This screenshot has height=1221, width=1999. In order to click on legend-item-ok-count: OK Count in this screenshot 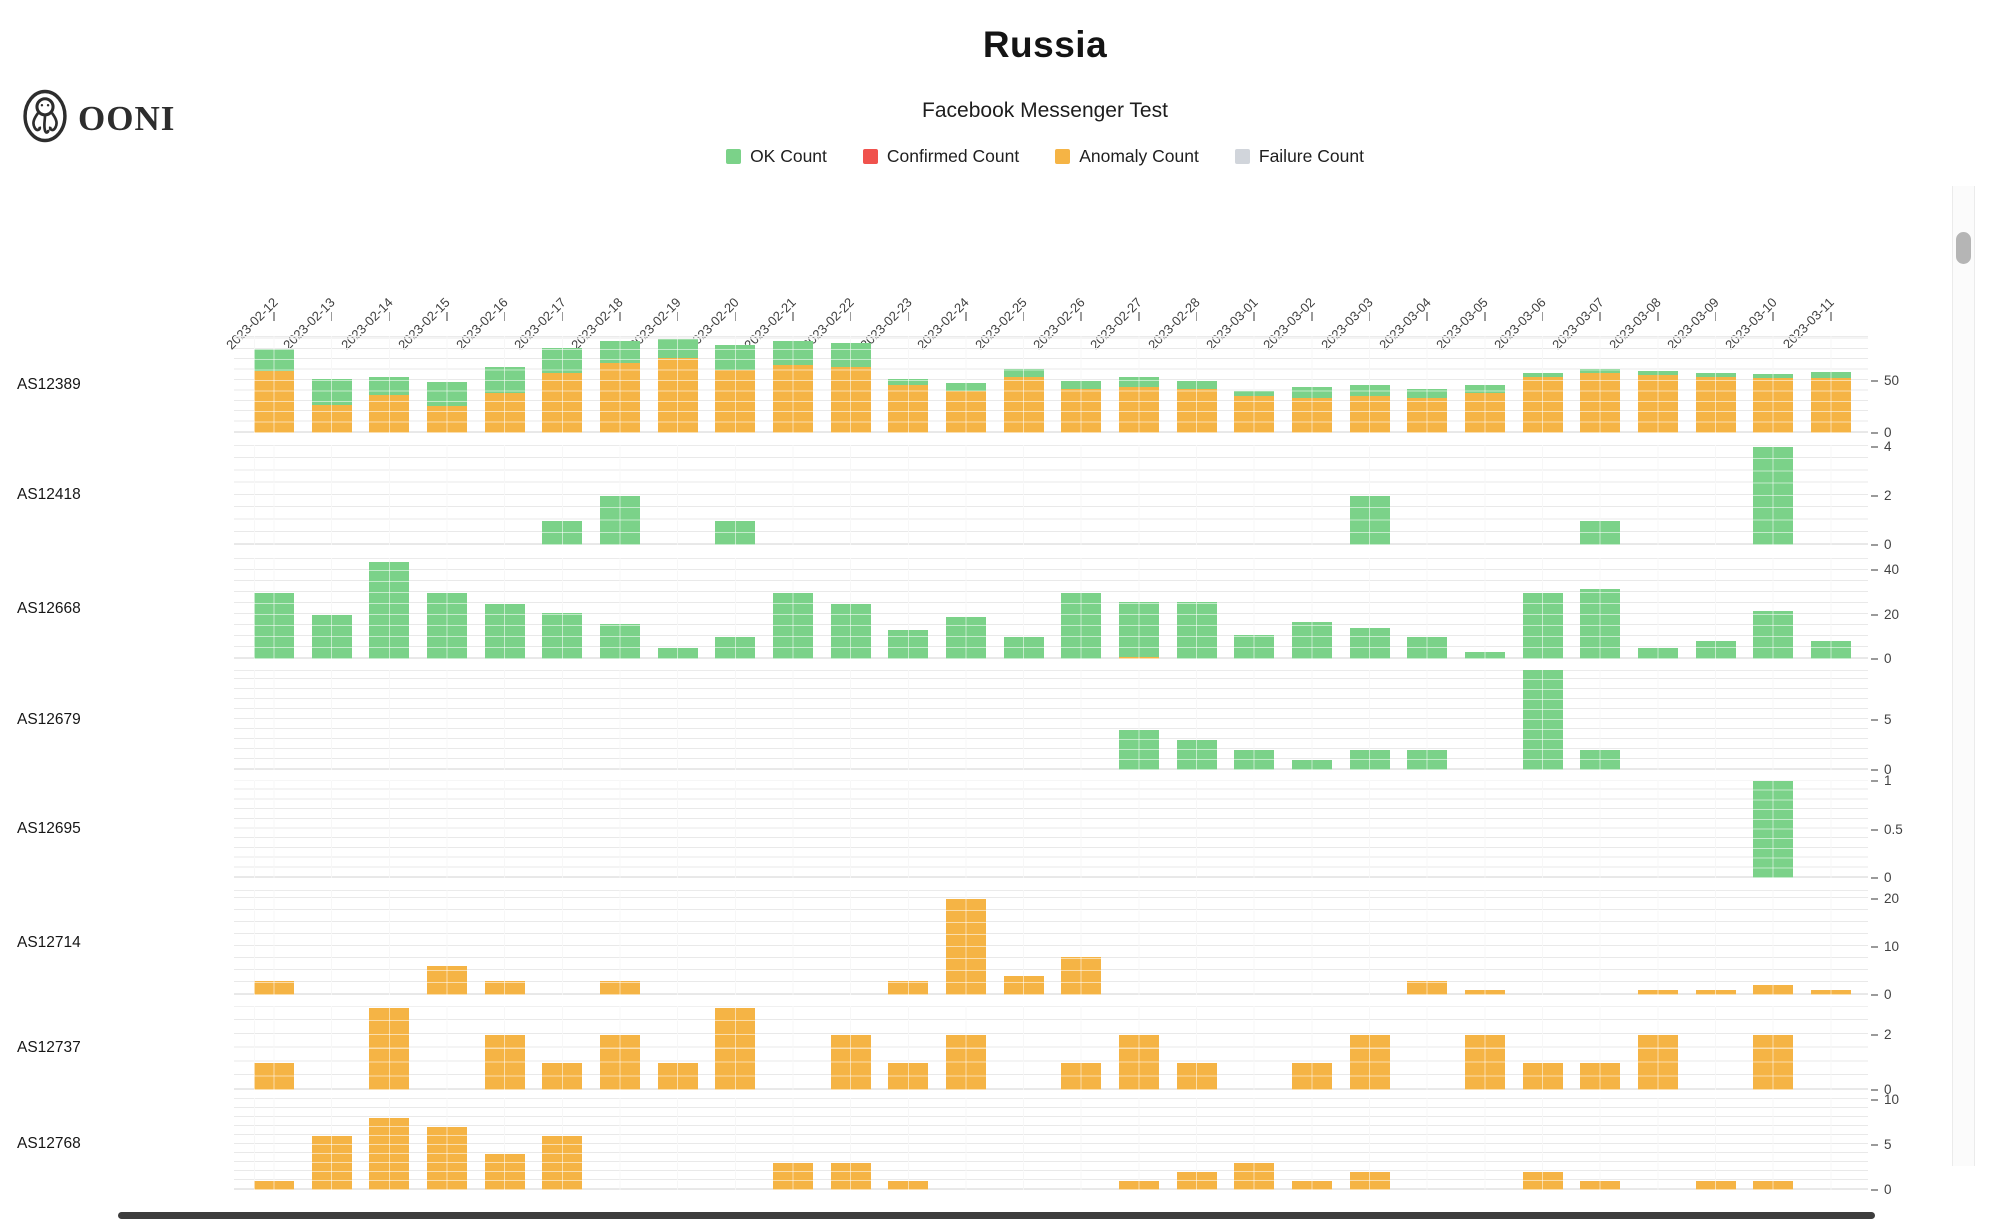, I will do `click(776, 156)`.